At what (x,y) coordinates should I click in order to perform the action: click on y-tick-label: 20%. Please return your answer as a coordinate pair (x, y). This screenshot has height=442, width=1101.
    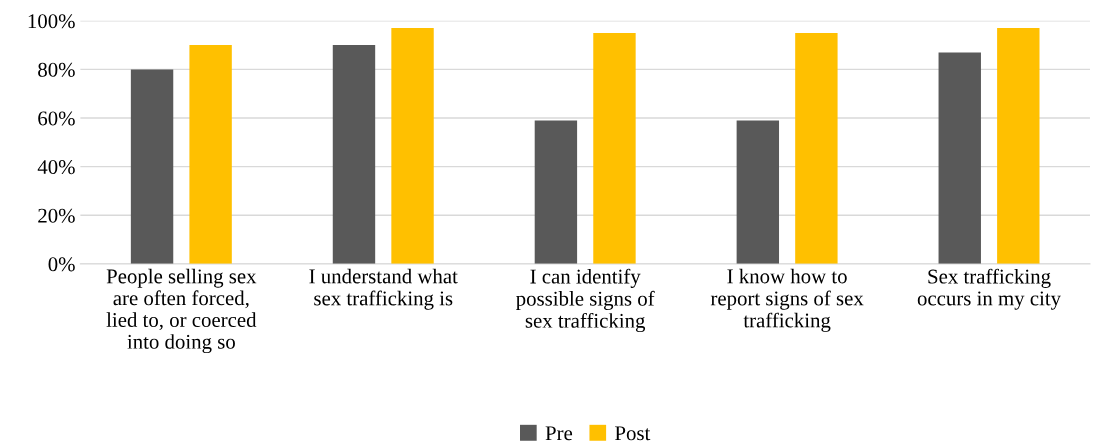
    Looking at the image, I should click on (56, 215).